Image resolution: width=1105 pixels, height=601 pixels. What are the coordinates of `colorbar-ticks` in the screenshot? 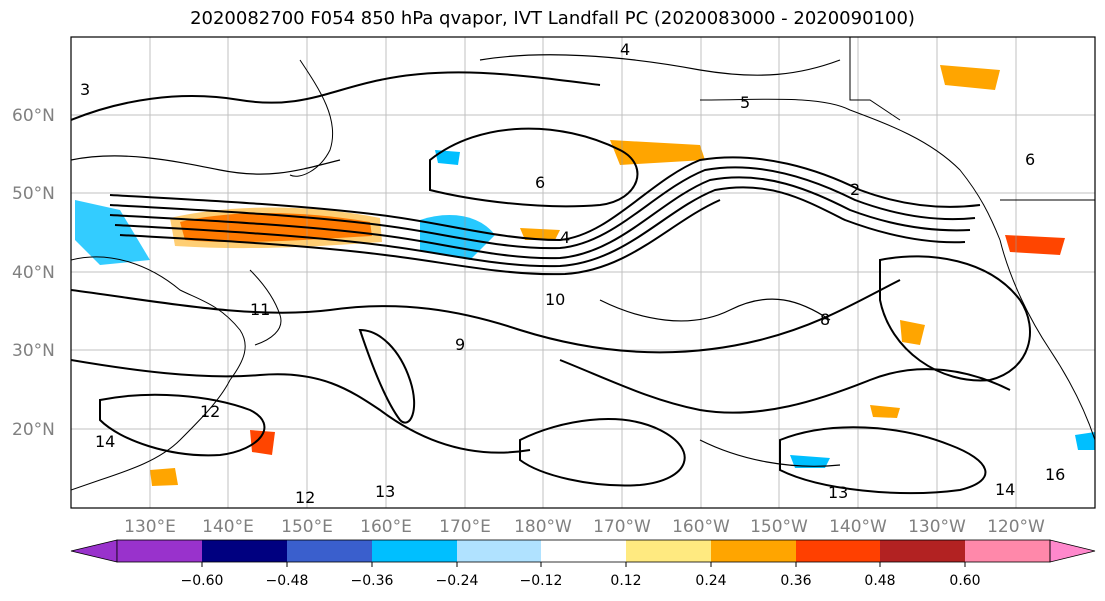 It's located at (583, 564).